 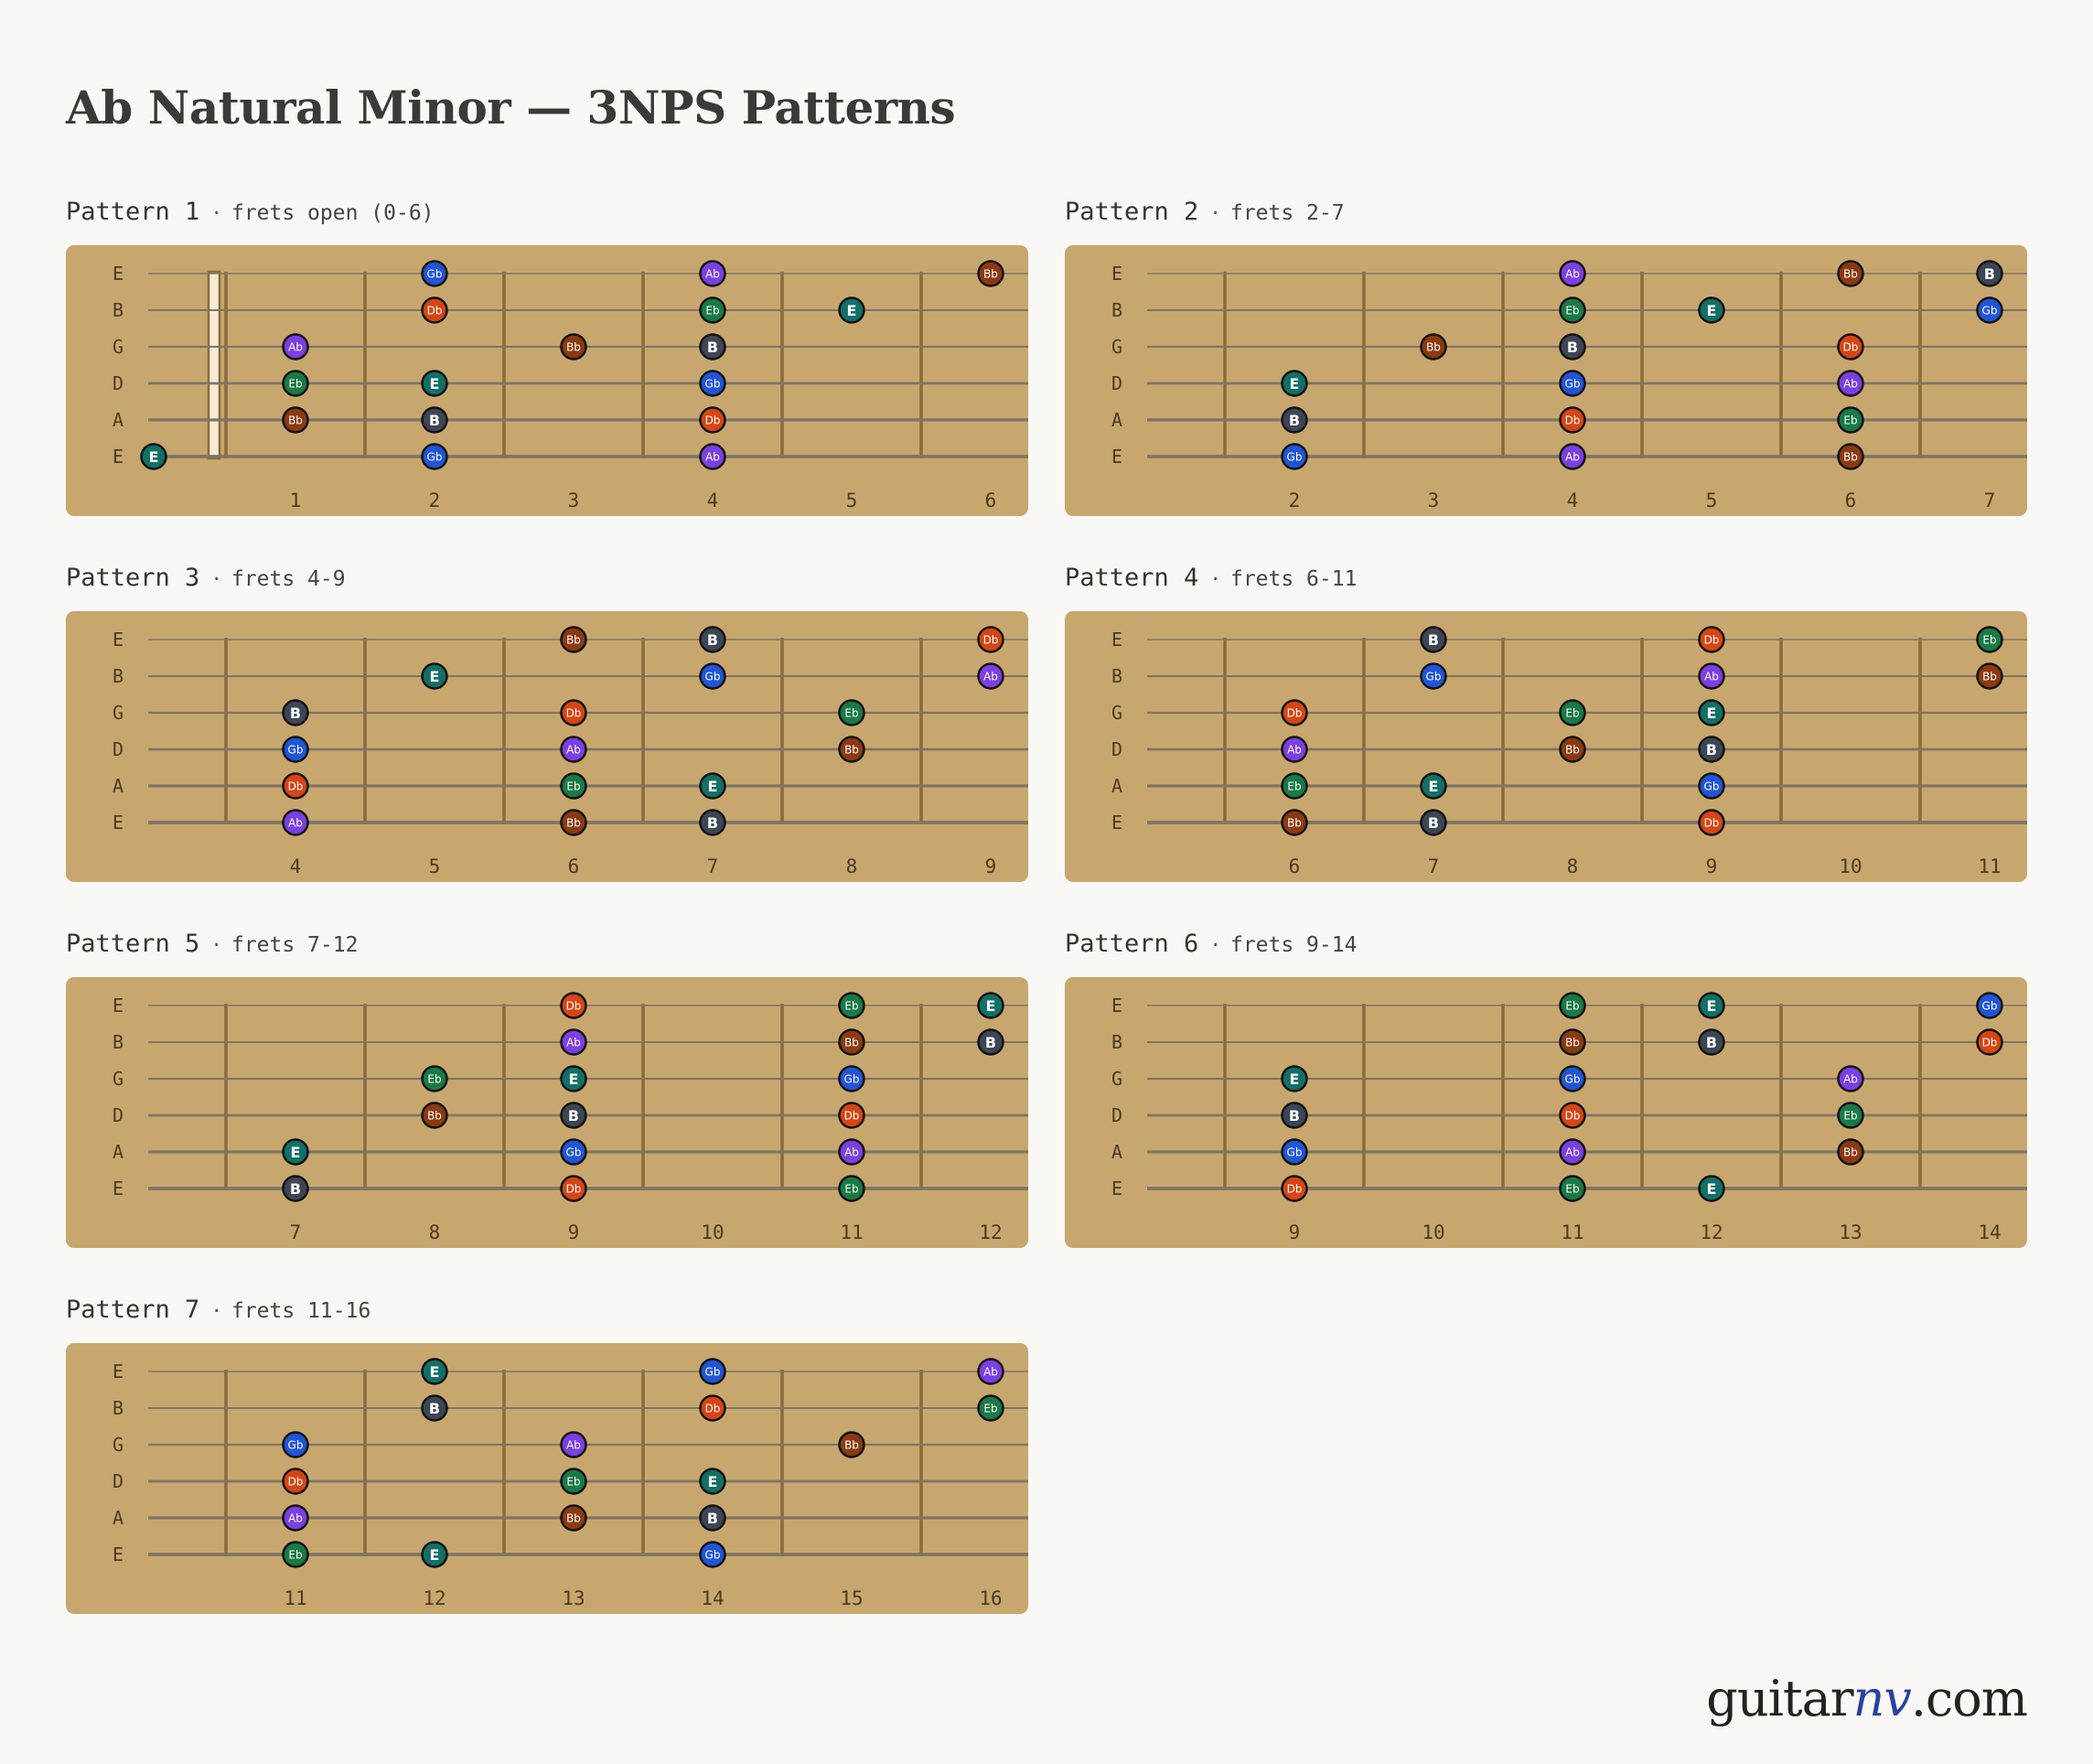 What do you see at coordinates (118, 1408) in the screenshot?
I see `string-label: B` at bounding box center [118, 1408].